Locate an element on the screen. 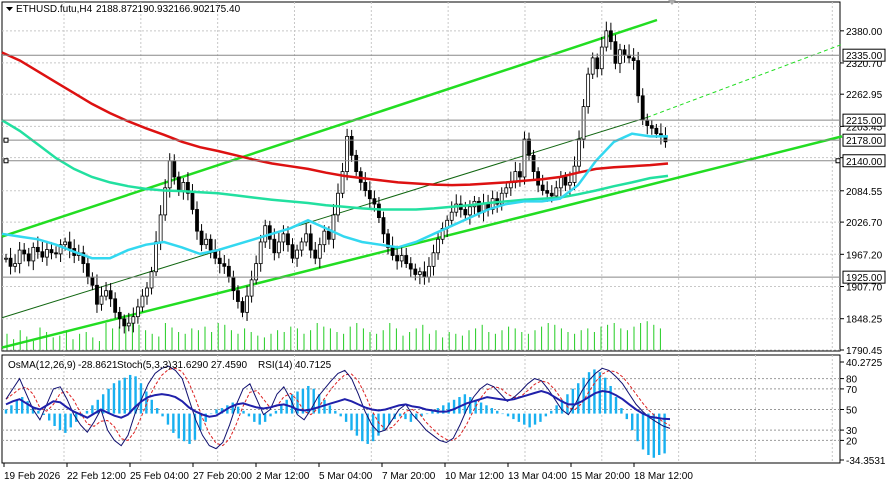 Image resolution: width=887 pixels, height=493 pixels. rsi-line is located at coordinates (338, 405).